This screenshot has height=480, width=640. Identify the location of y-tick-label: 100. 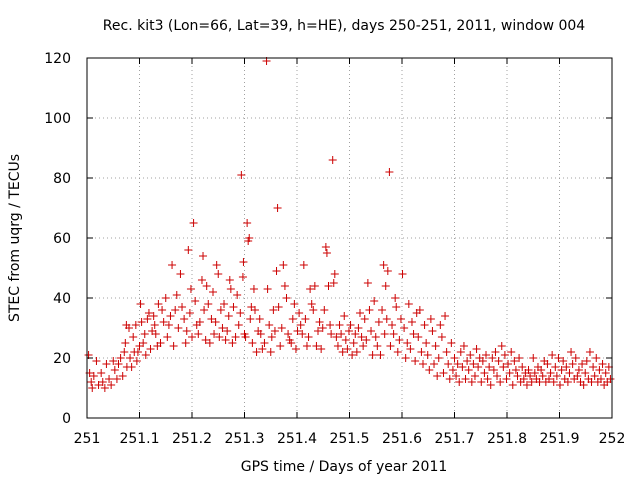
(57, 119).